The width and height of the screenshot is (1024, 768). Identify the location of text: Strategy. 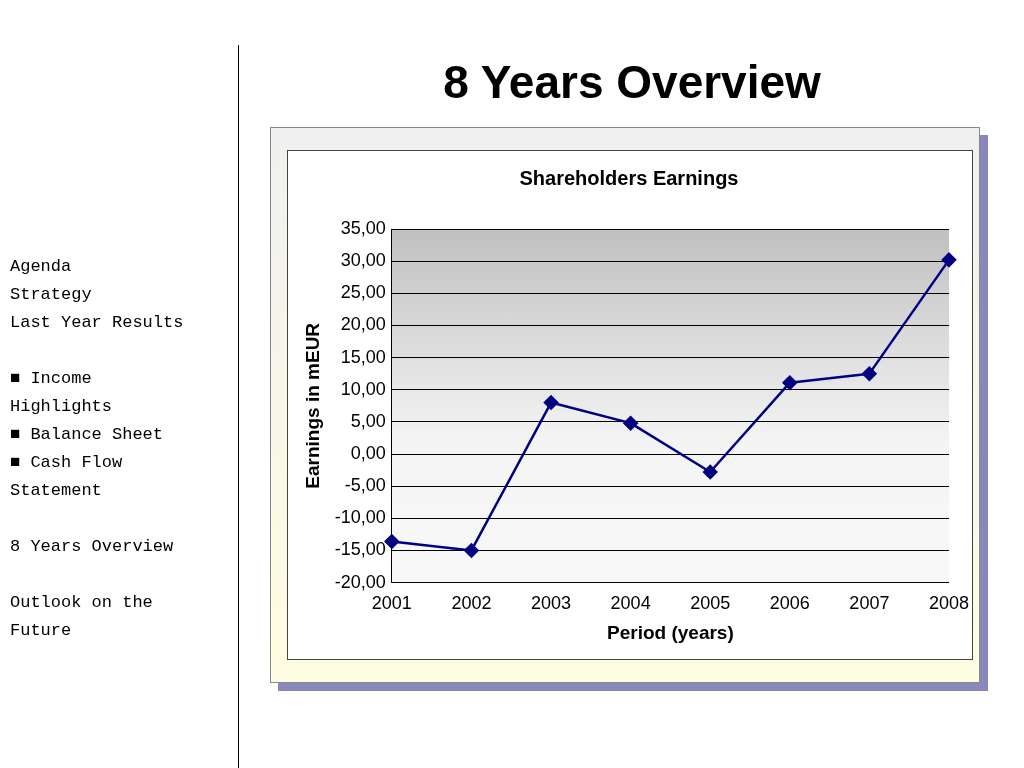
(51, 295).